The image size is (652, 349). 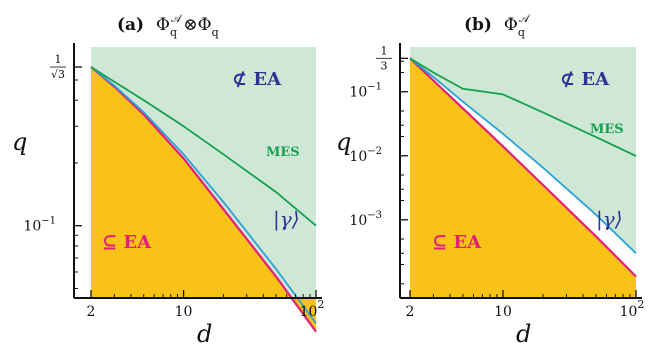 I want to click on panel-a-ylabel: q, so click(x=19, y=142).